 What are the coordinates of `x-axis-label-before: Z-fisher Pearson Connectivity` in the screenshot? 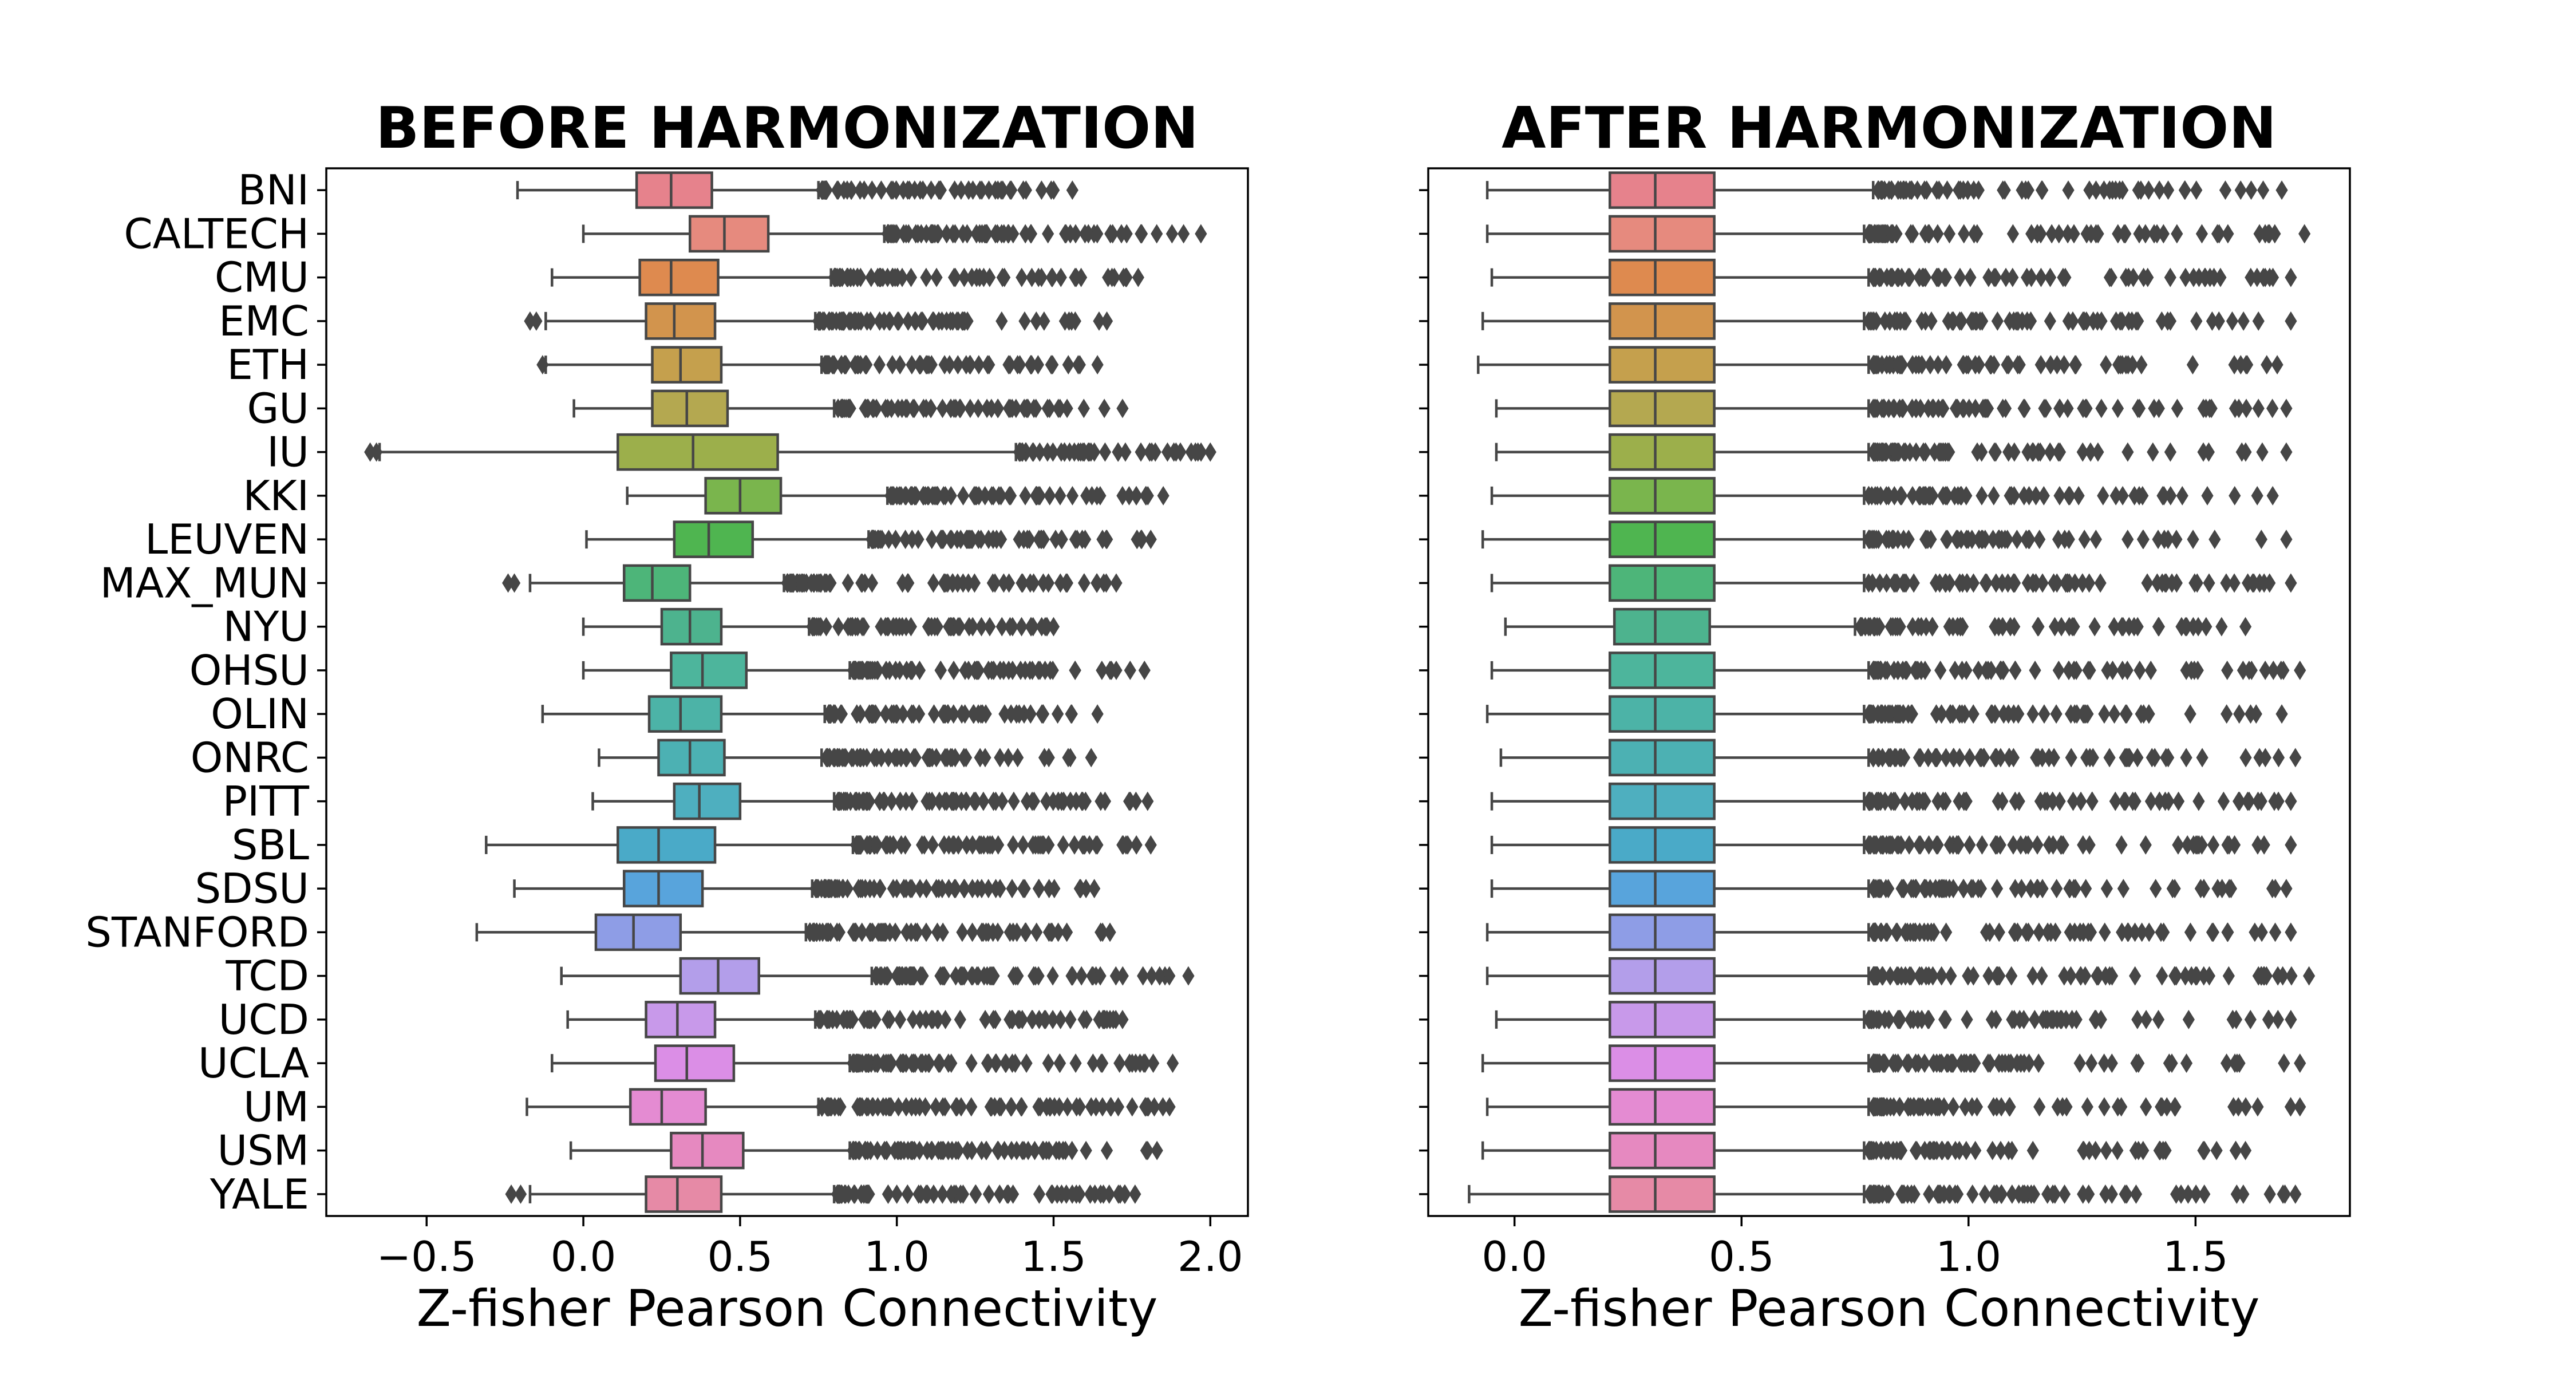 It's located at (787, 1309).